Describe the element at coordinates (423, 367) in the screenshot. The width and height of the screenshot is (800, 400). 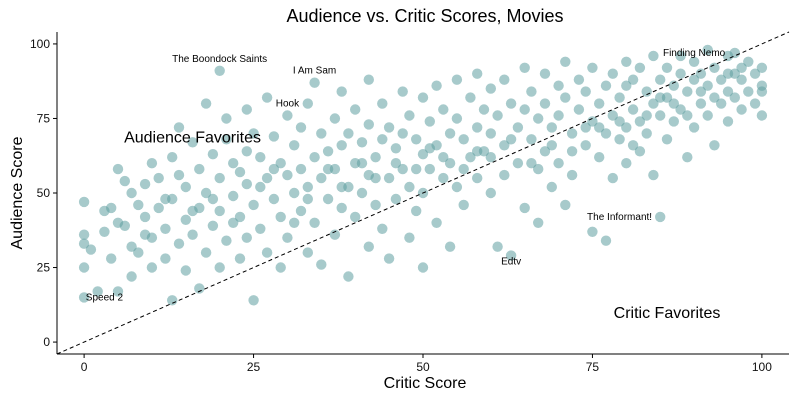
I see `x-tick-label: 50` at that location.